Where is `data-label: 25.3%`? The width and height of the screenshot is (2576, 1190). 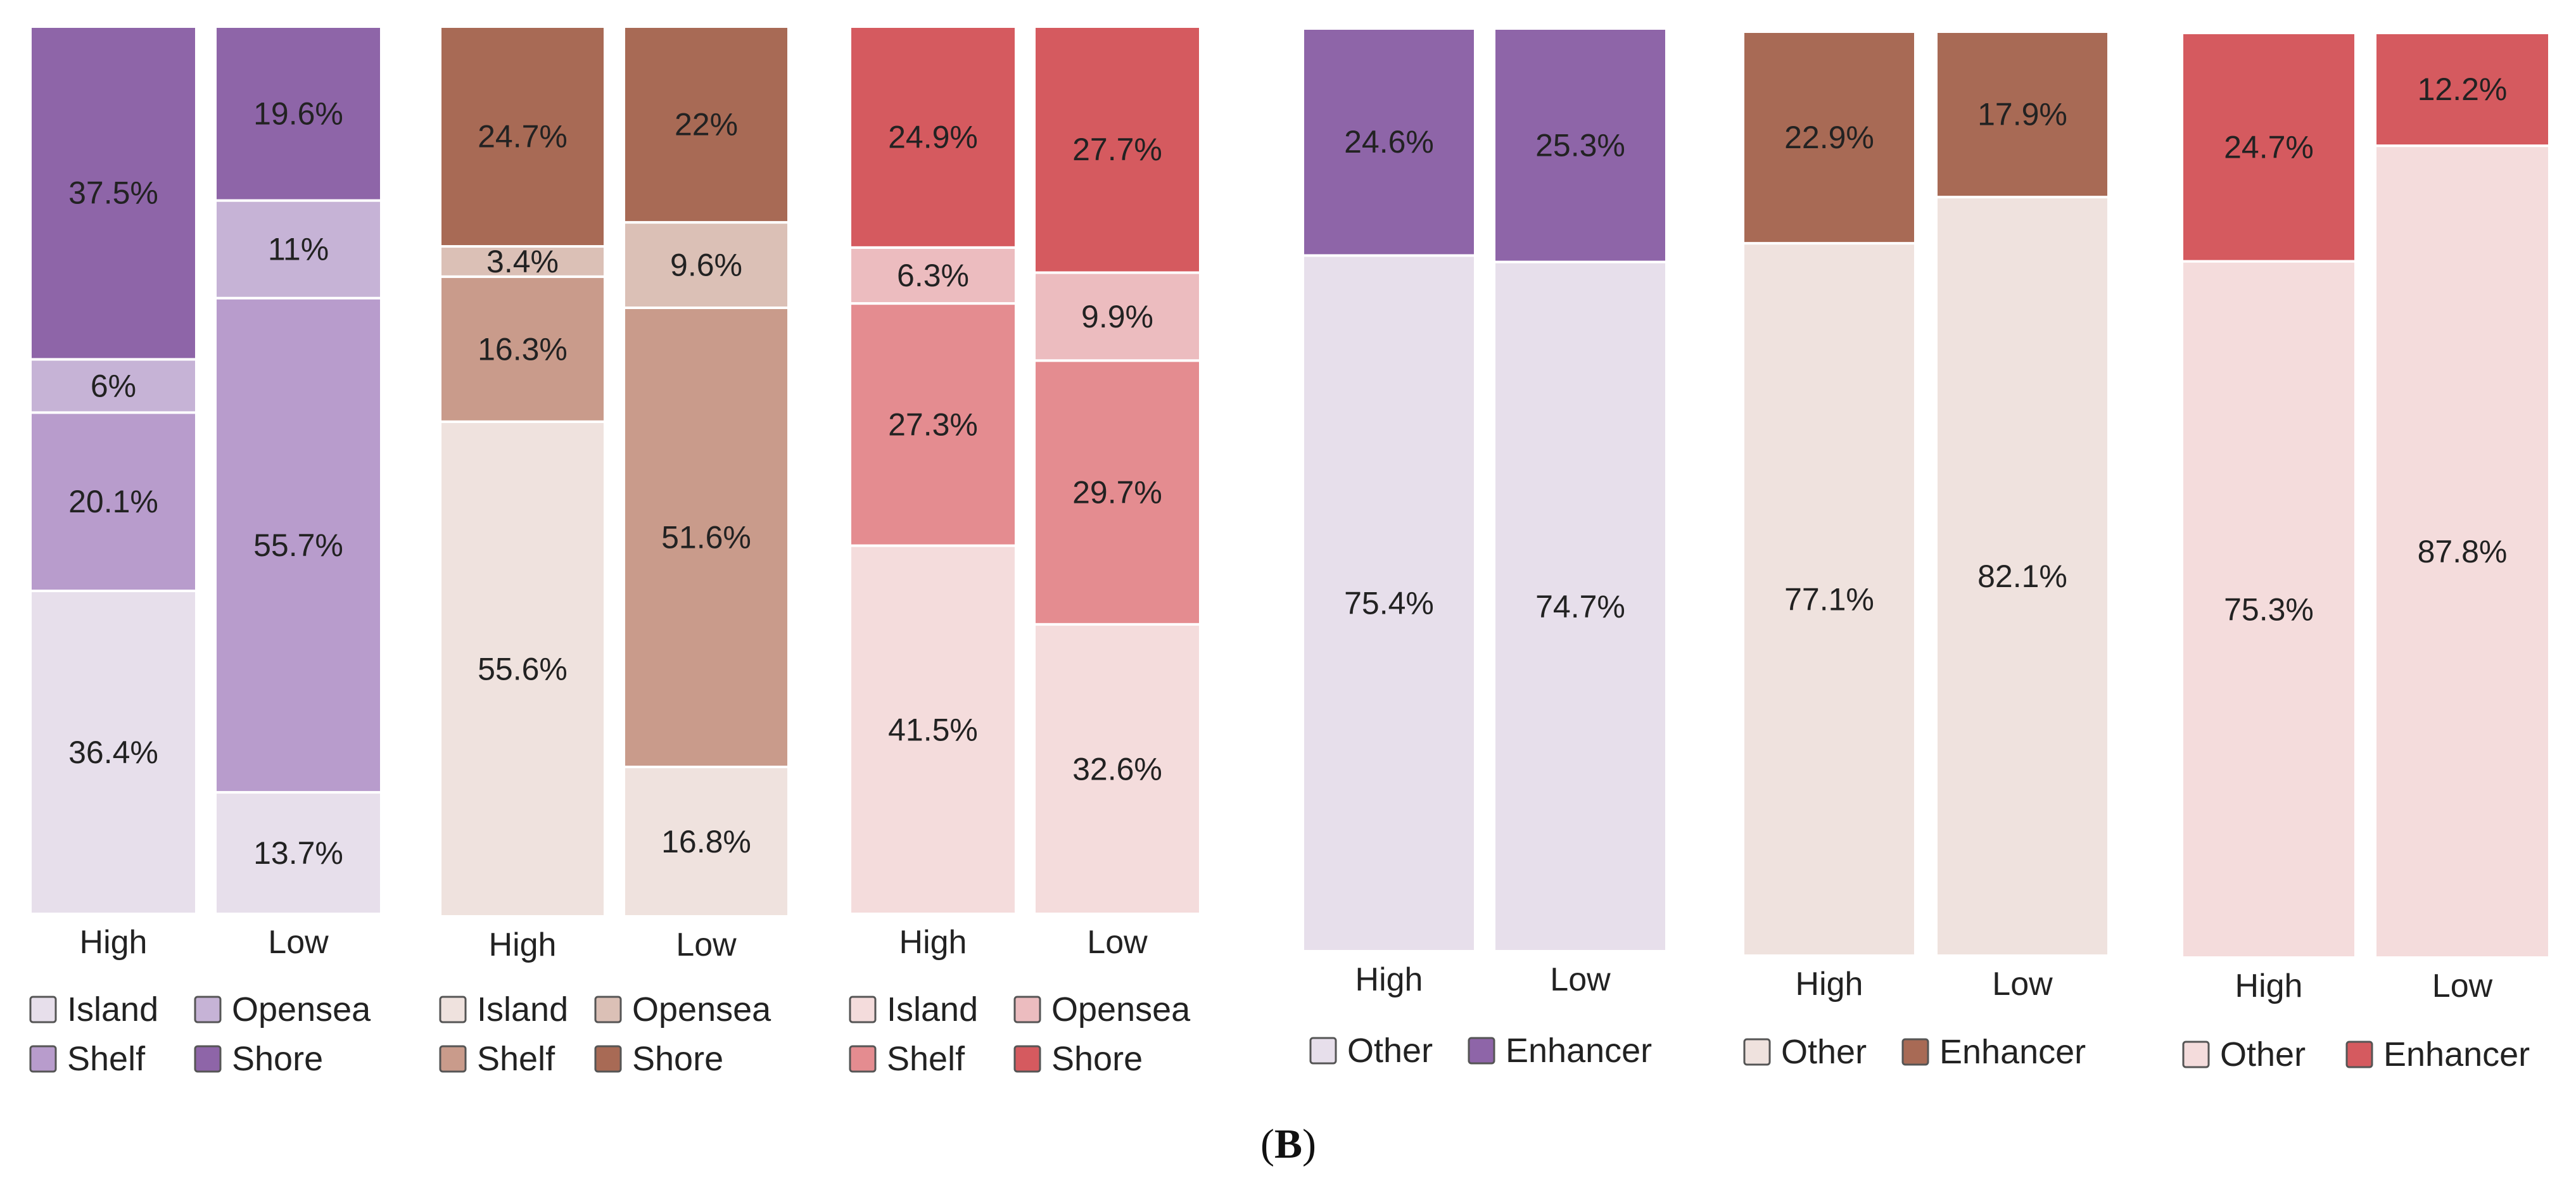
data-label: 25.3% is located at coordinates (1580, 145).